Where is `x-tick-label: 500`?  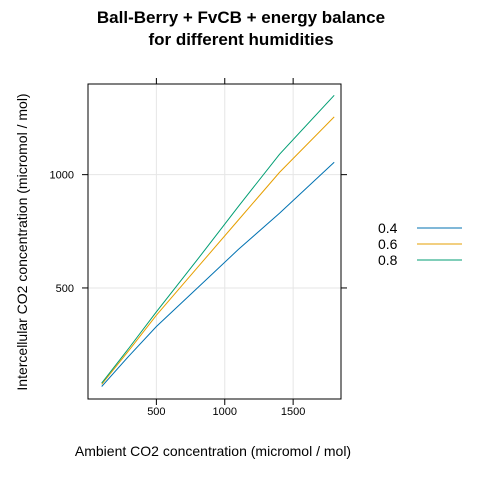 x-tick-label: 500 is located at coordinates (156, 412).